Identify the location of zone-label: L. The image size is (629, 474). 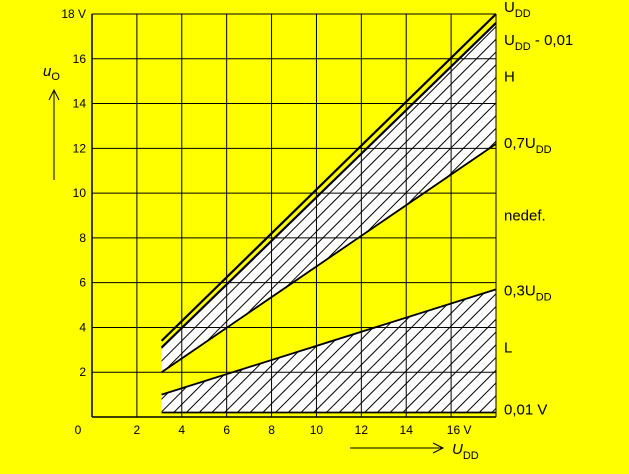
(508, 348).